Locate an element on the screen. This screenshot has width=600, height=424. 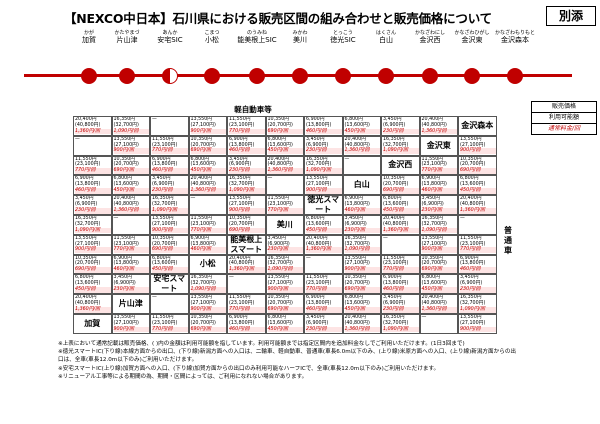
interchange-label: 片山津 is located at coordinates (130, 304).